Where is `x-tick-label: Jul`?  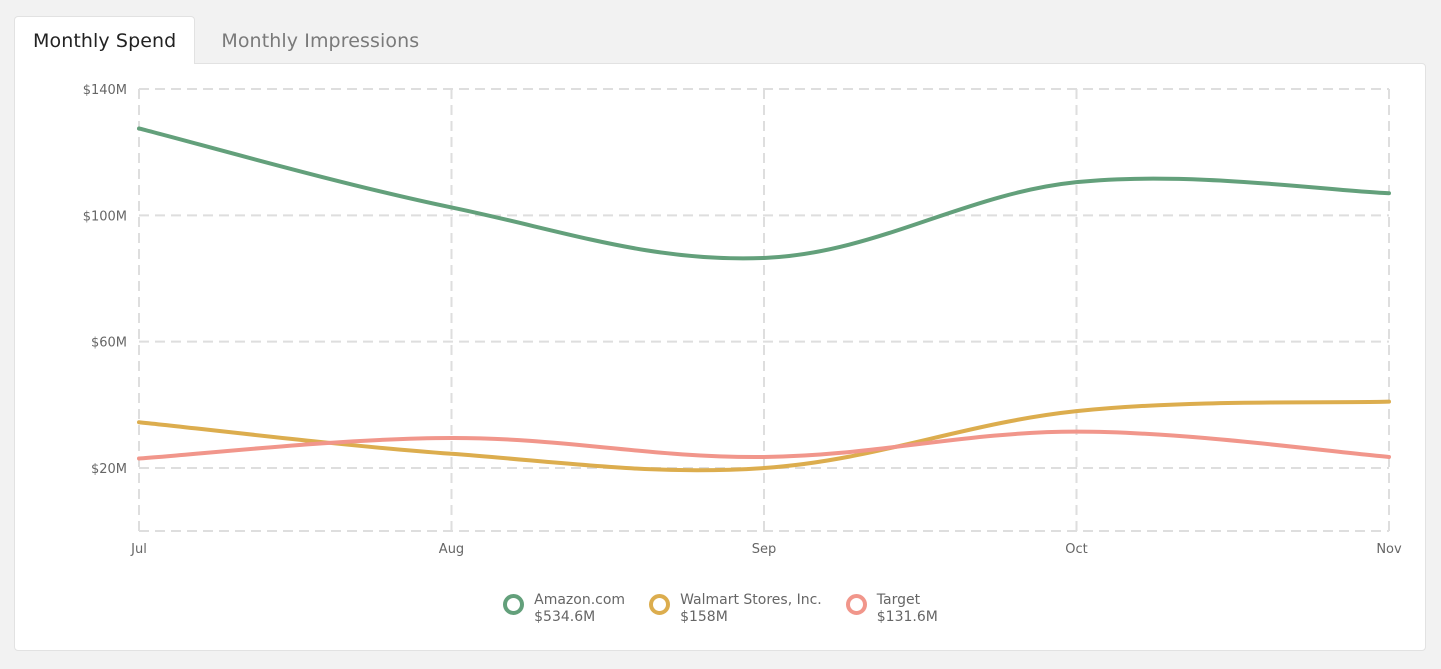
x-tick-label: Jul is located at coordinates (138, 549).